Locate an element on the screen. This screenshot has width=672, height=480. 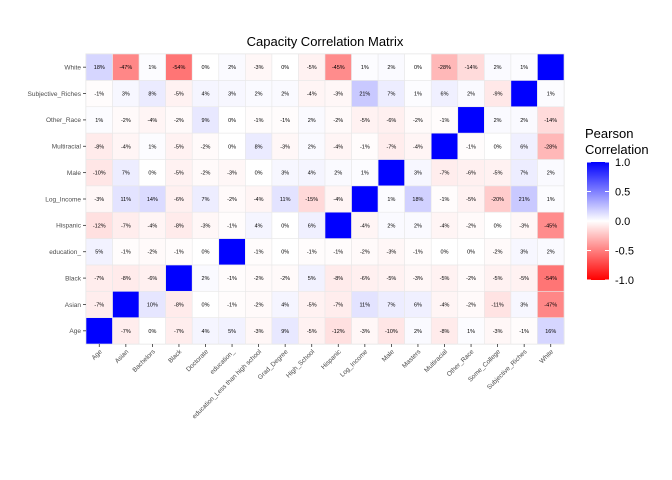
cell-value-label: -15% is located at coordinates (311, 200).